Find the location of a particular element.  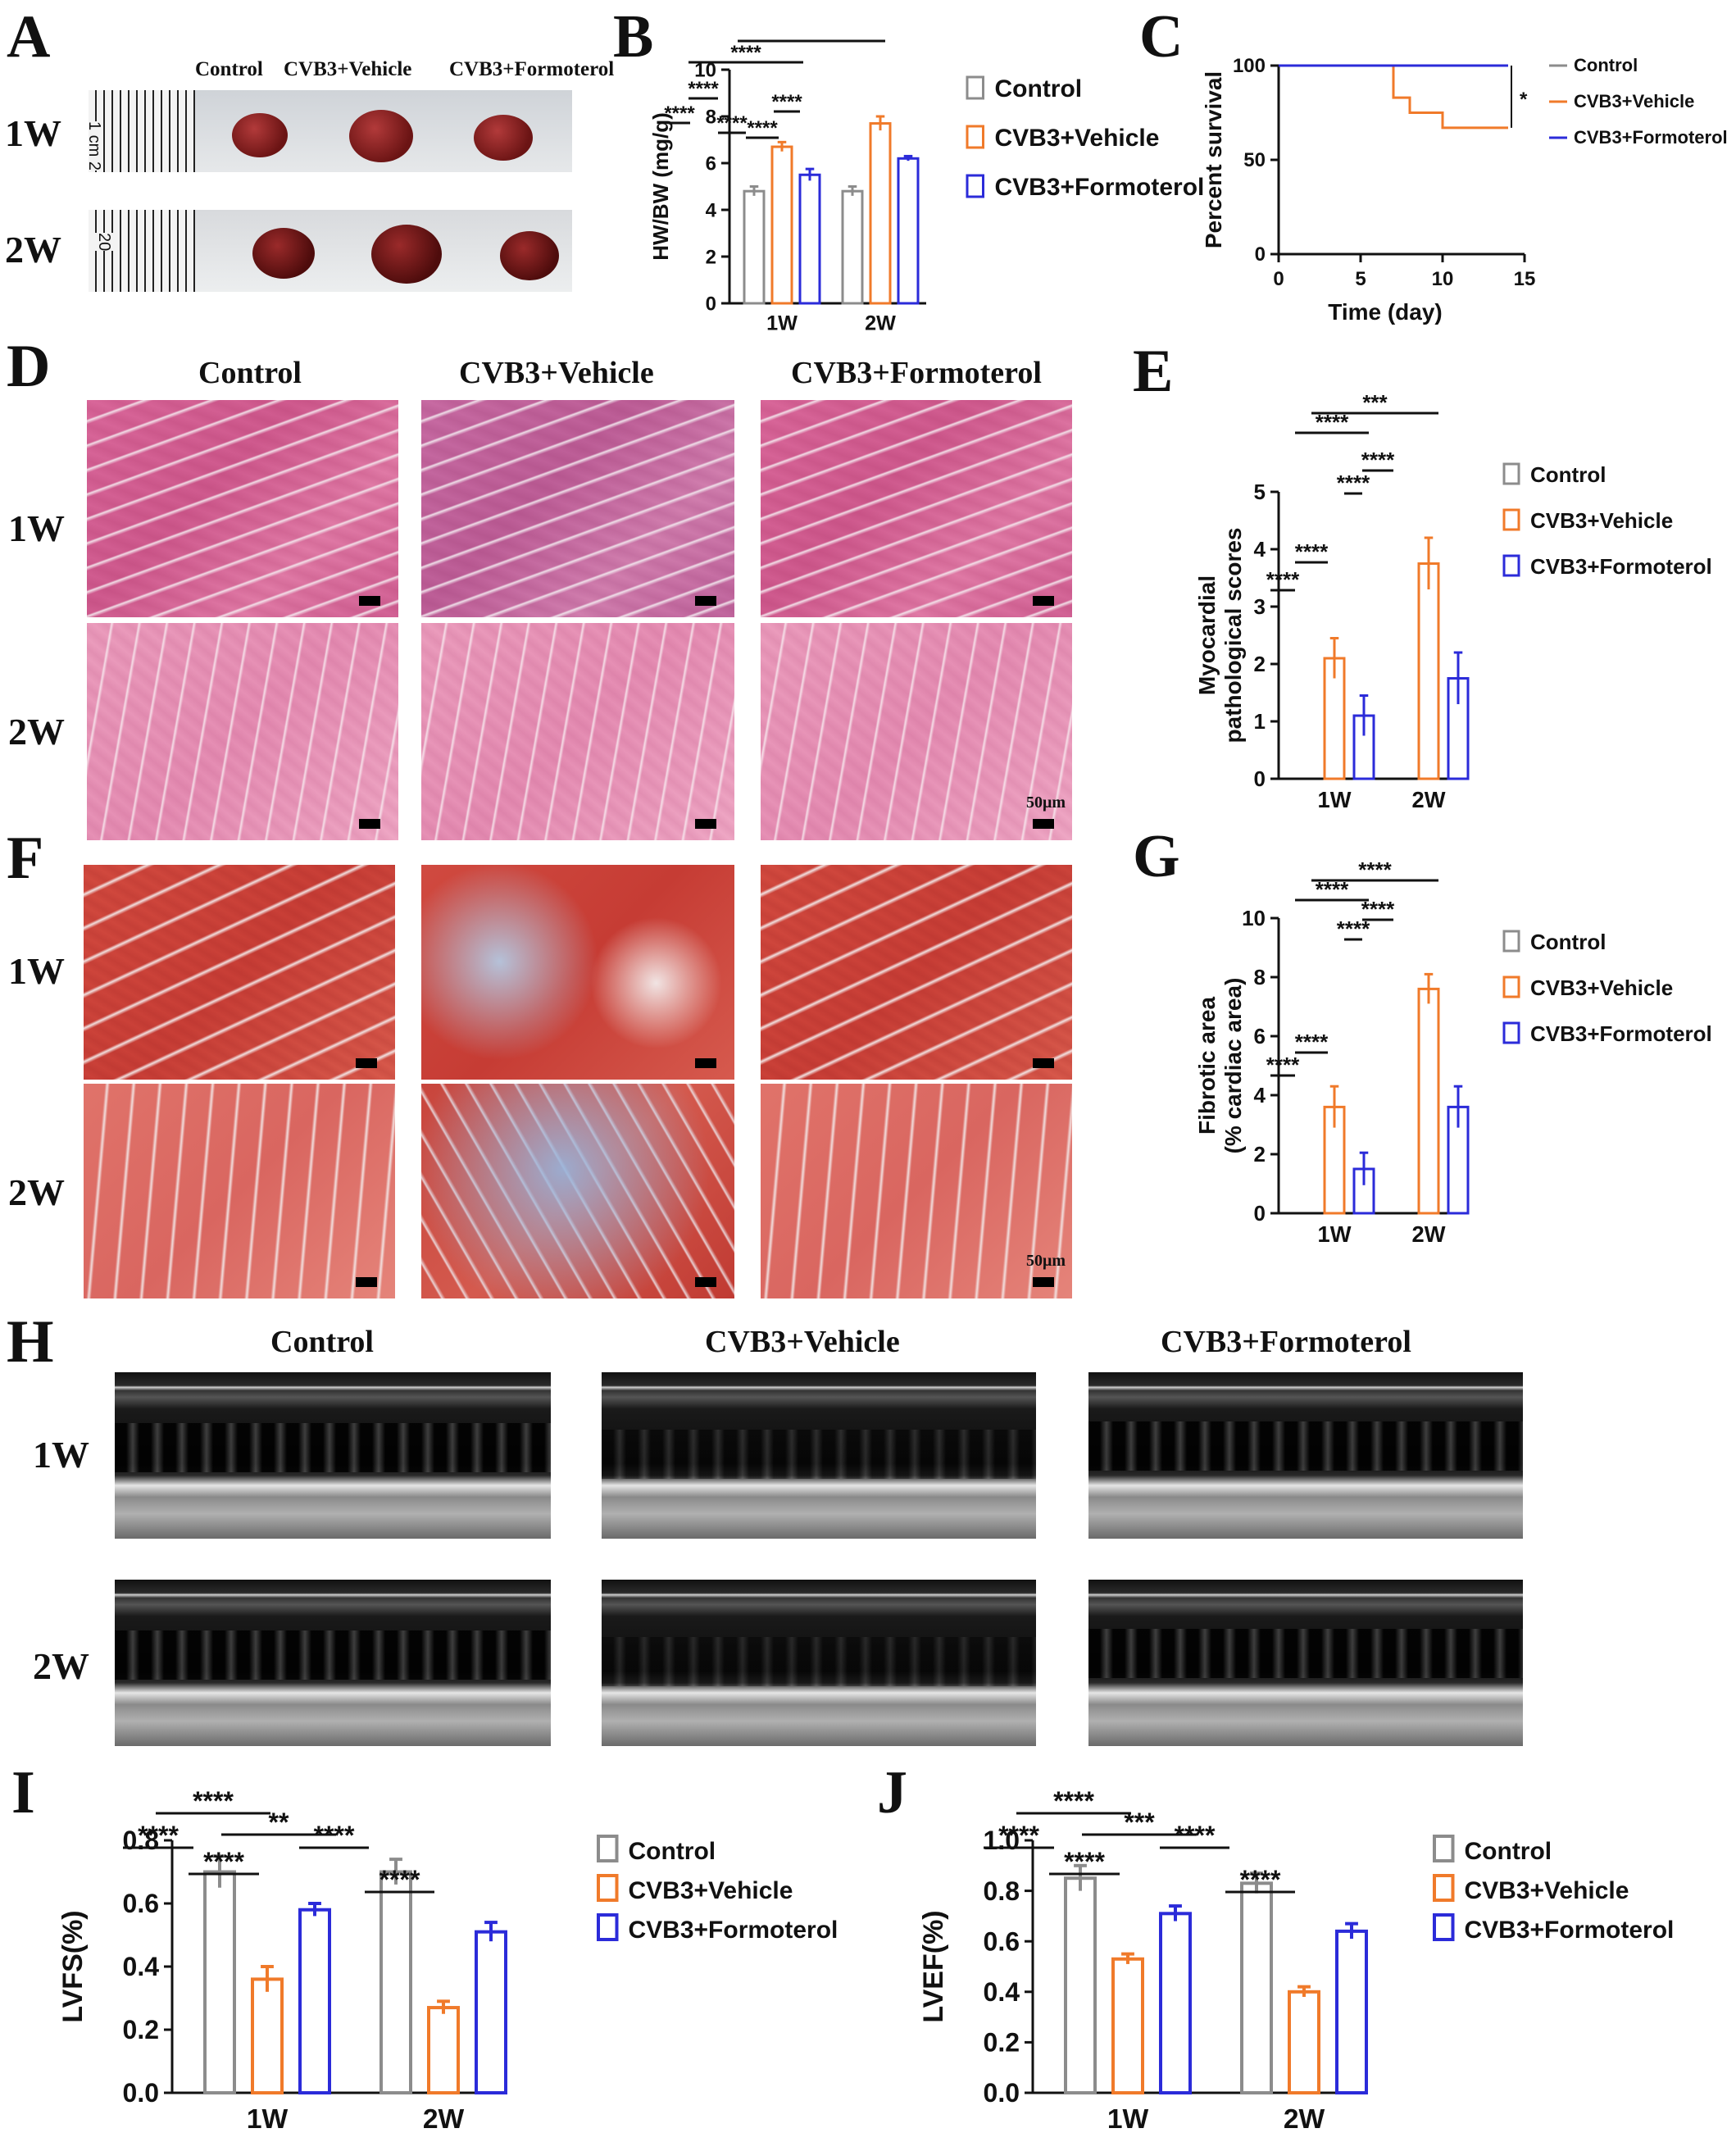

ruler-label-1w: 1 cm 2 is located at coordinates (96, 146).